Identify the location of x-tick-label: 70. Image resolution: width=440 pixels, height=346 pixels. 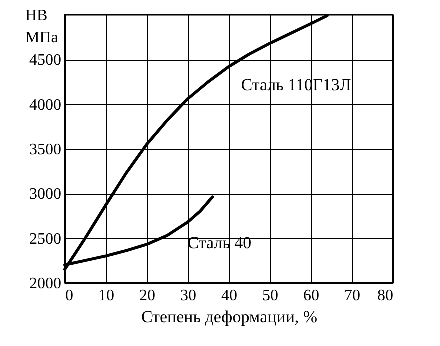
(352, 296).